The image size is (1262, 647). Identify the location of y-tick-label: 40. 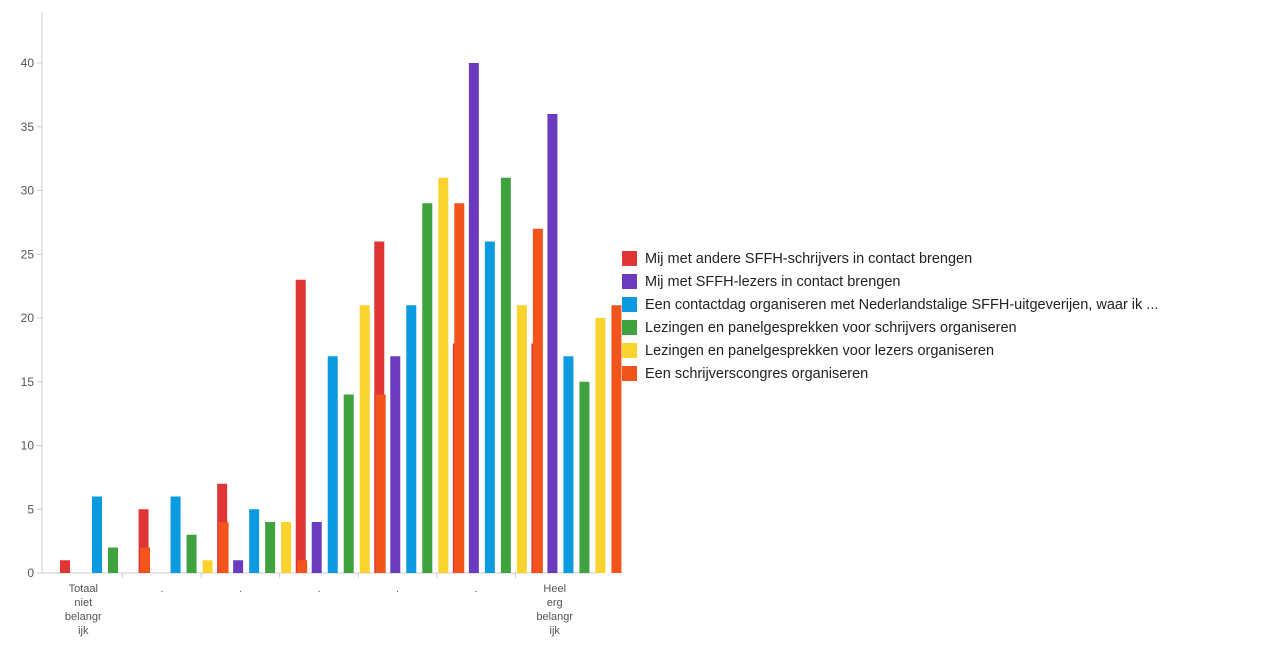
(28, 63).